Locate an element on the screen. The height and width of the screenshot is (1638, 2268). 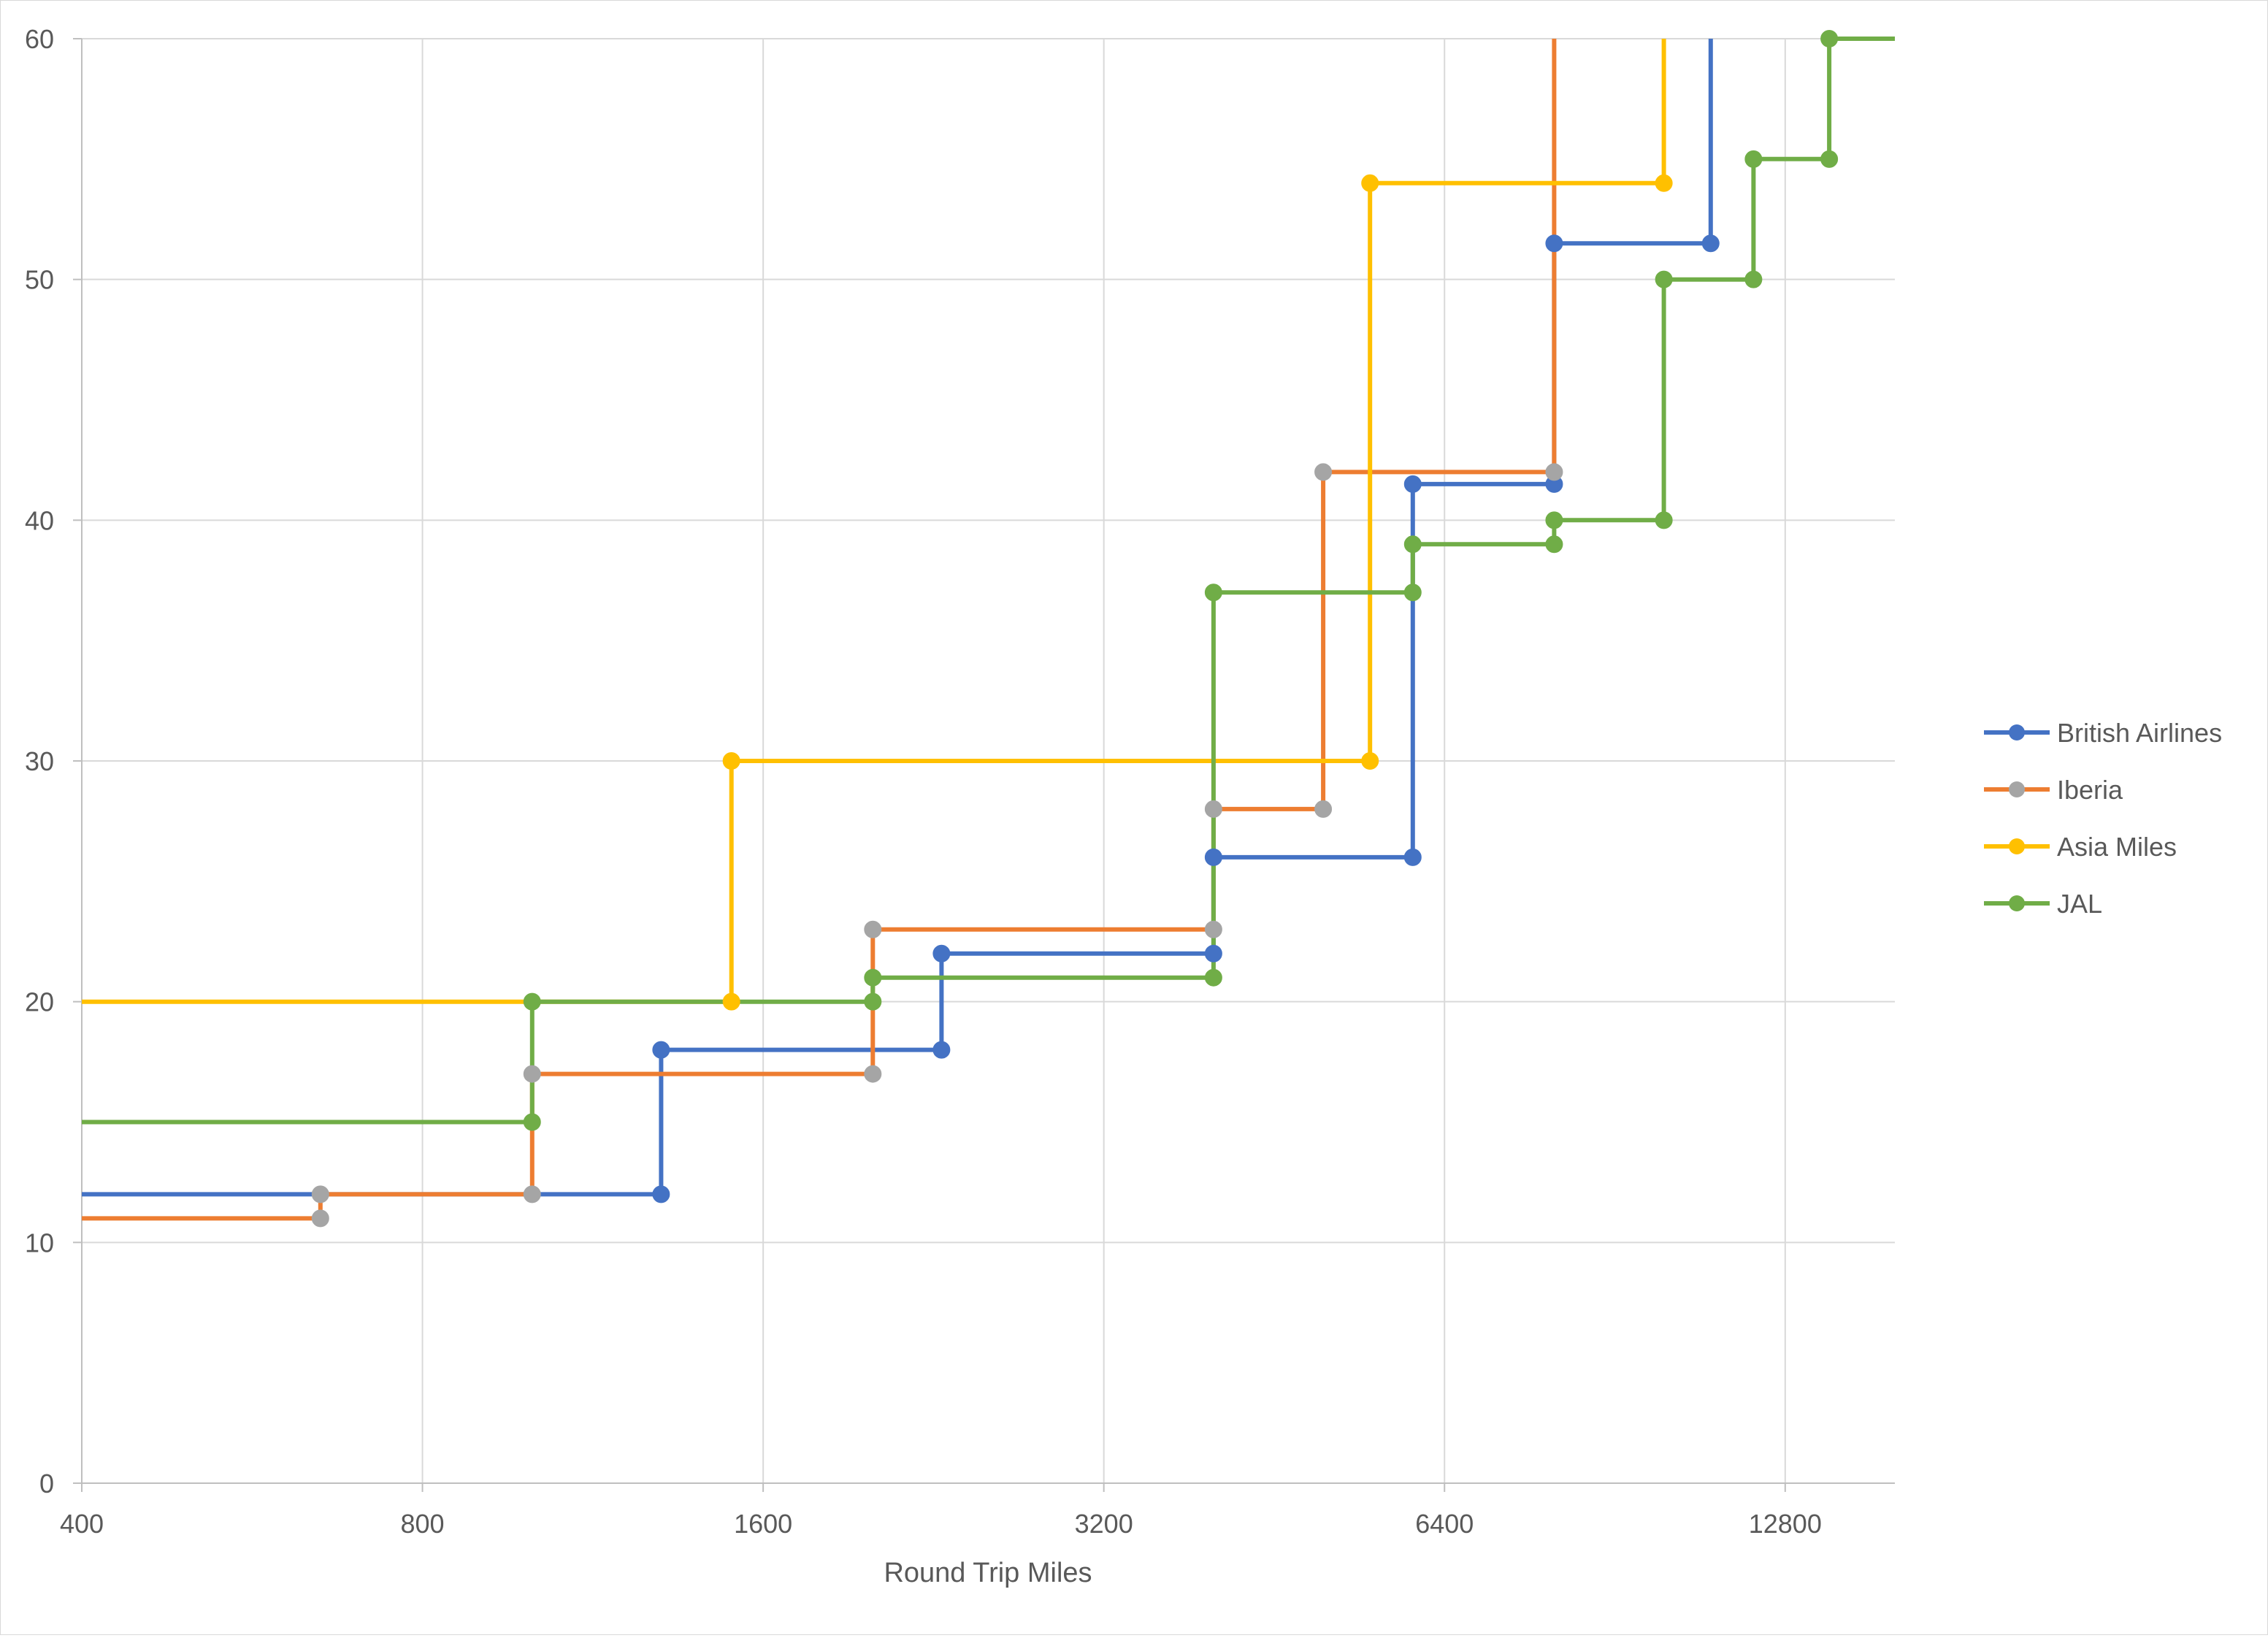
y-tick-label-2: 20 is located at coordinates (39, 1002).